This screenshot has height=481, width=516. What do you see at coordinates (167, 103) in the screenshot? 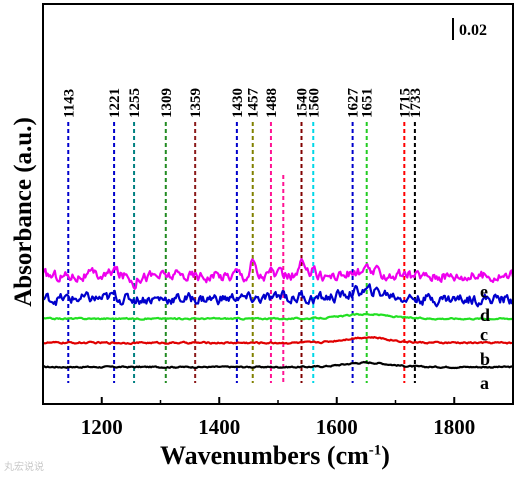
I see `marker-label-1309: 1309` at bounding box center [167, 103].